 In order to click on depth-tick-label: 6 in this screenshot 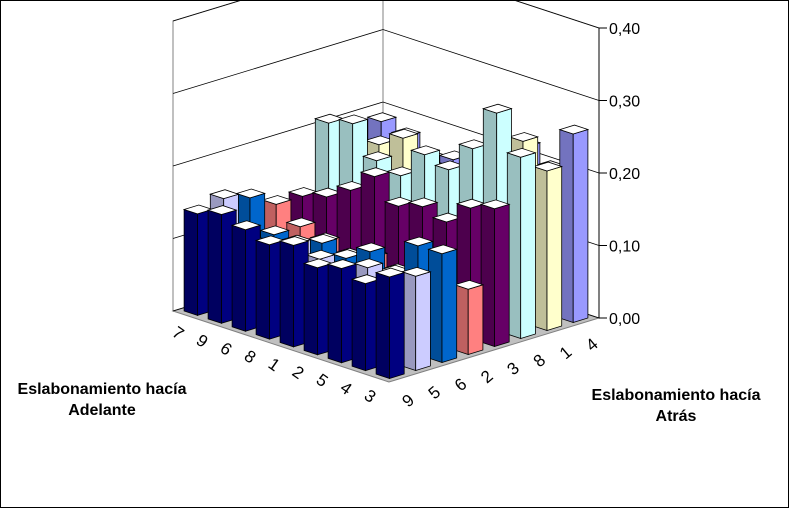, I will do `click(460, 384)`.